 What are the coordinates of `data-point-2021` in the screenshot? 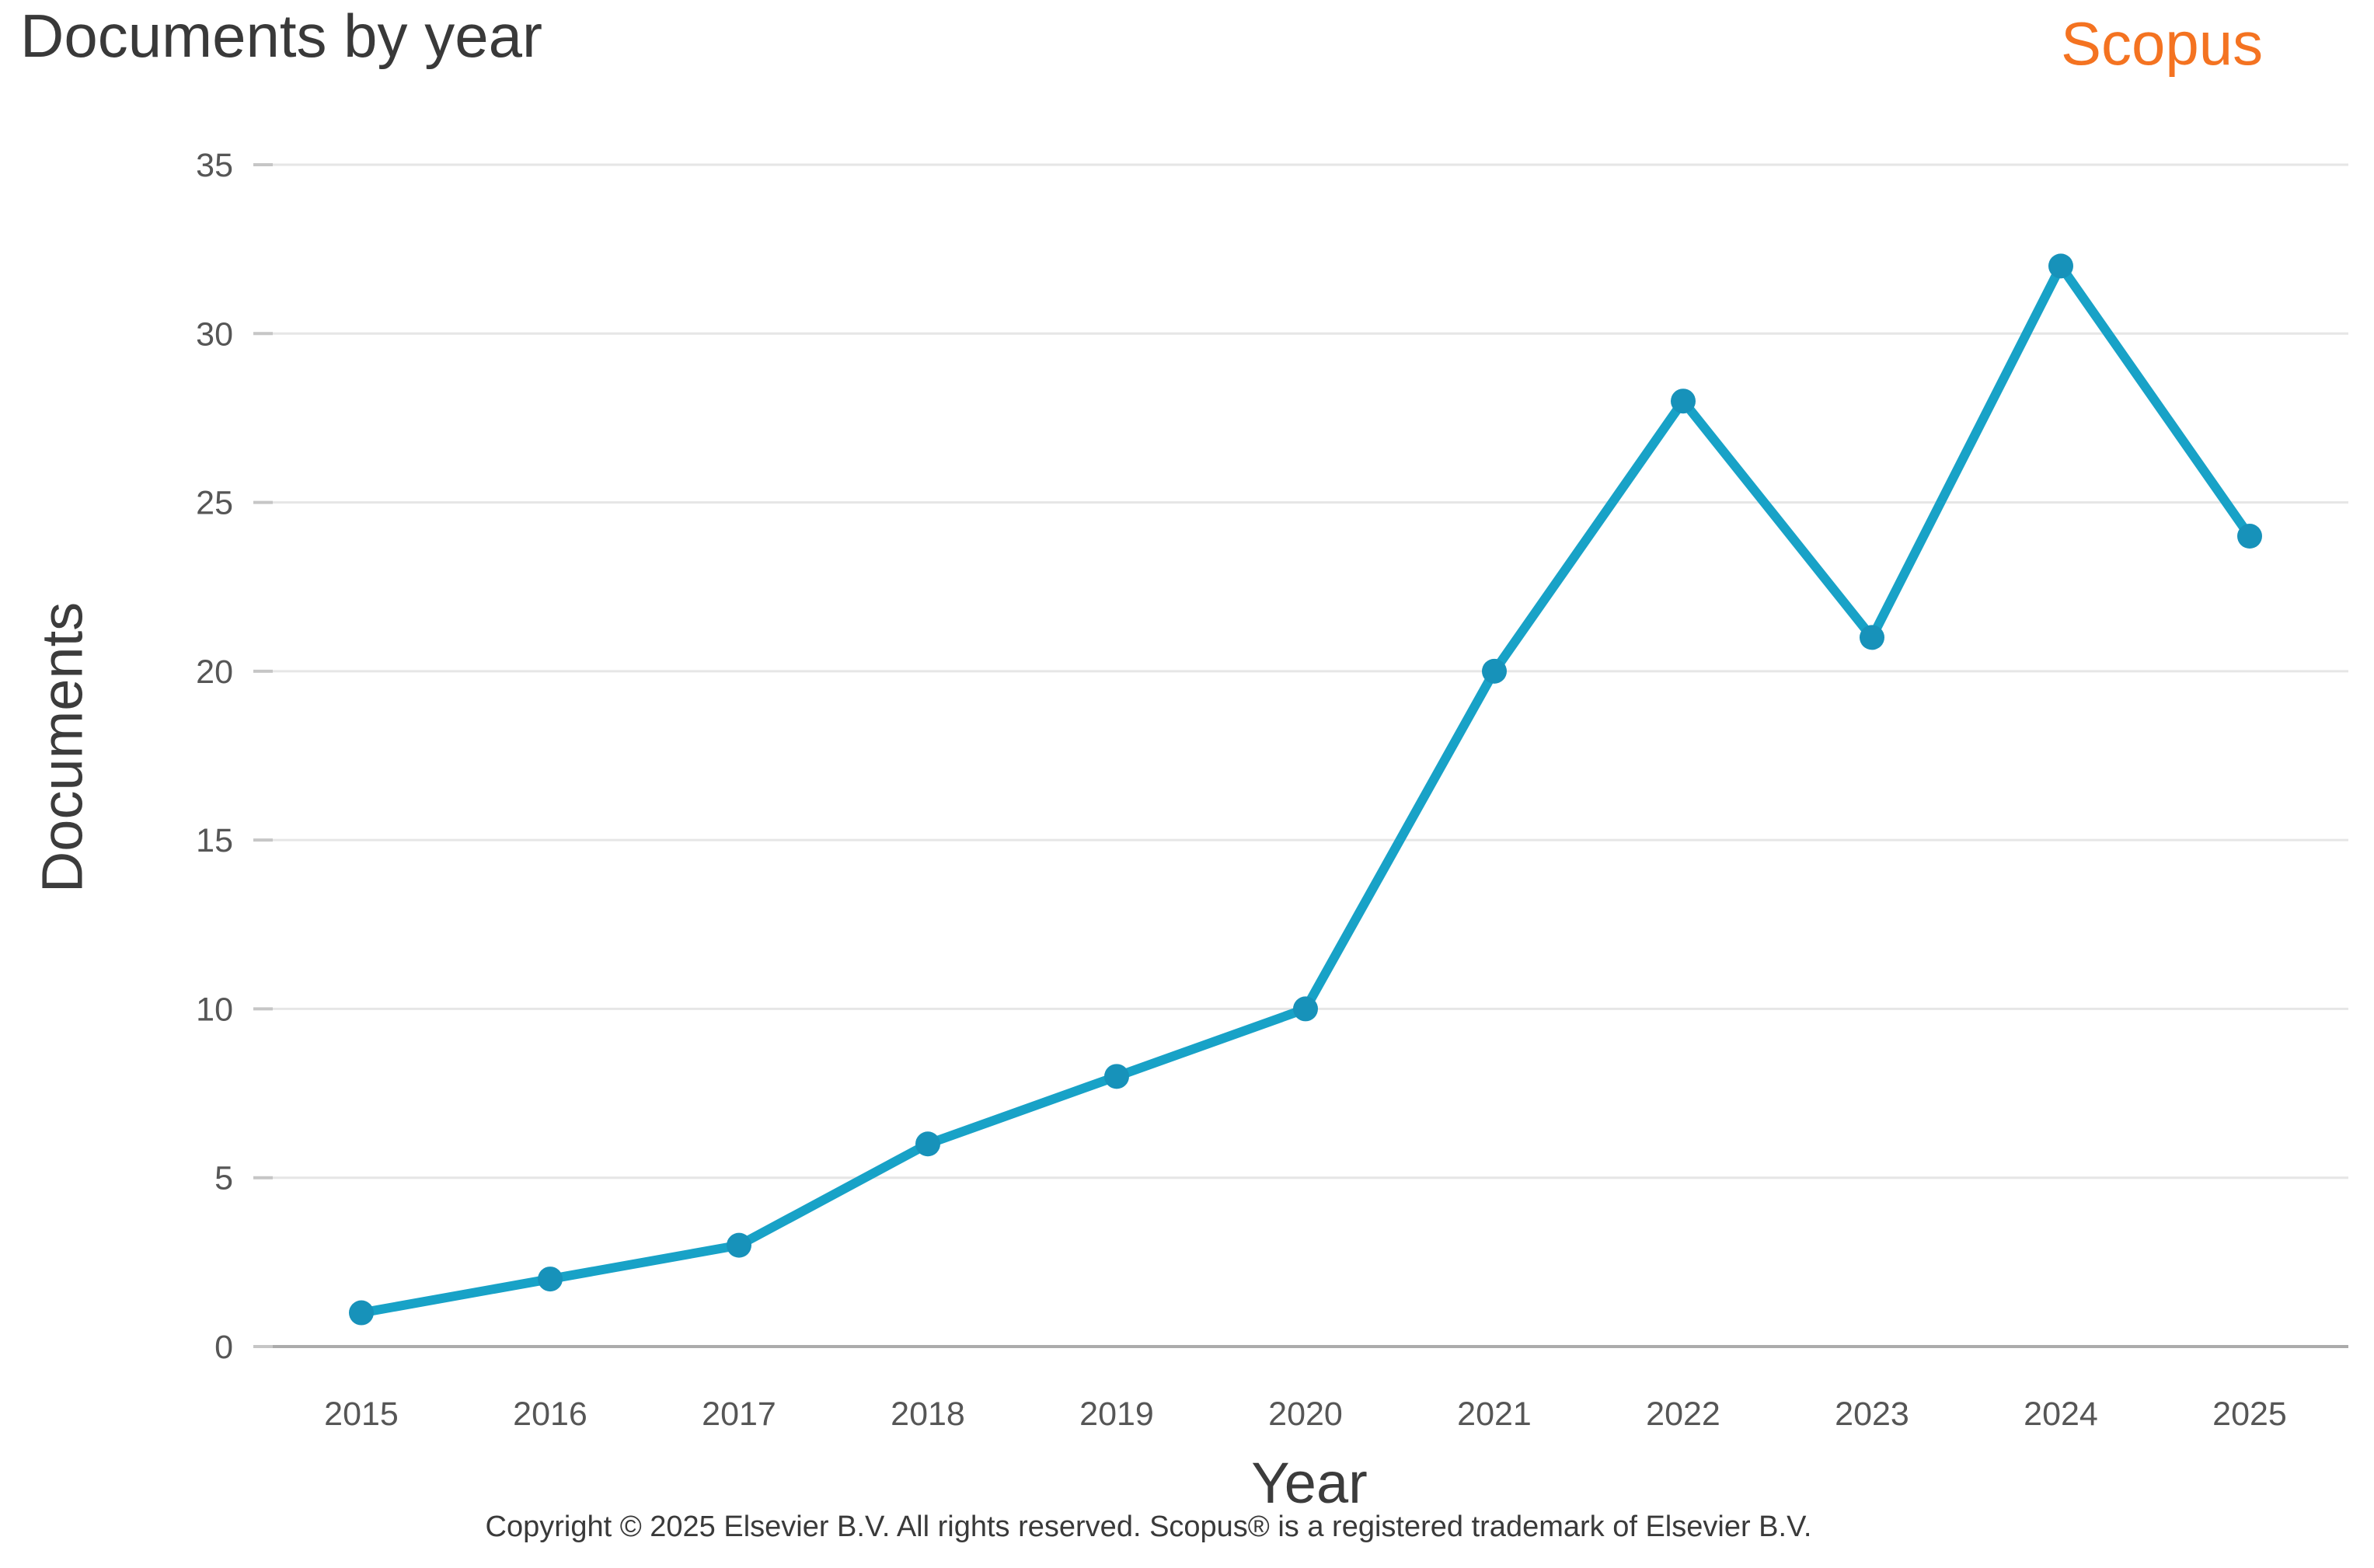 It's located at (1495, 671).